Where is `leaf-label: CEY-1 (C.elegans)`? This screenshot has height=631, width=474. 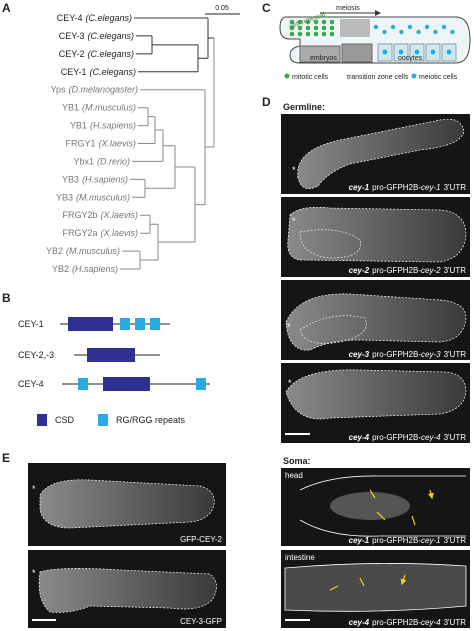 leaf-label: CEY-1 (C.elegans) is located at coordinates (98, 72).